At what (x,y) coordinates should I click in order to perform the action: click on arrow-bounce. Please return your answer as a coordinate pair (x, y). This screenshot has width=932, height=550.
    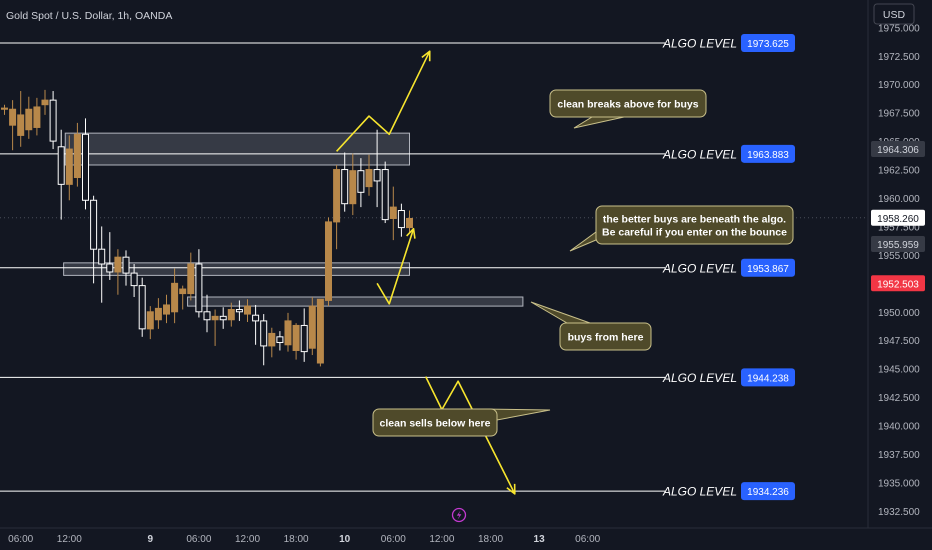
    Looking at the image, I should click on (396, 266).